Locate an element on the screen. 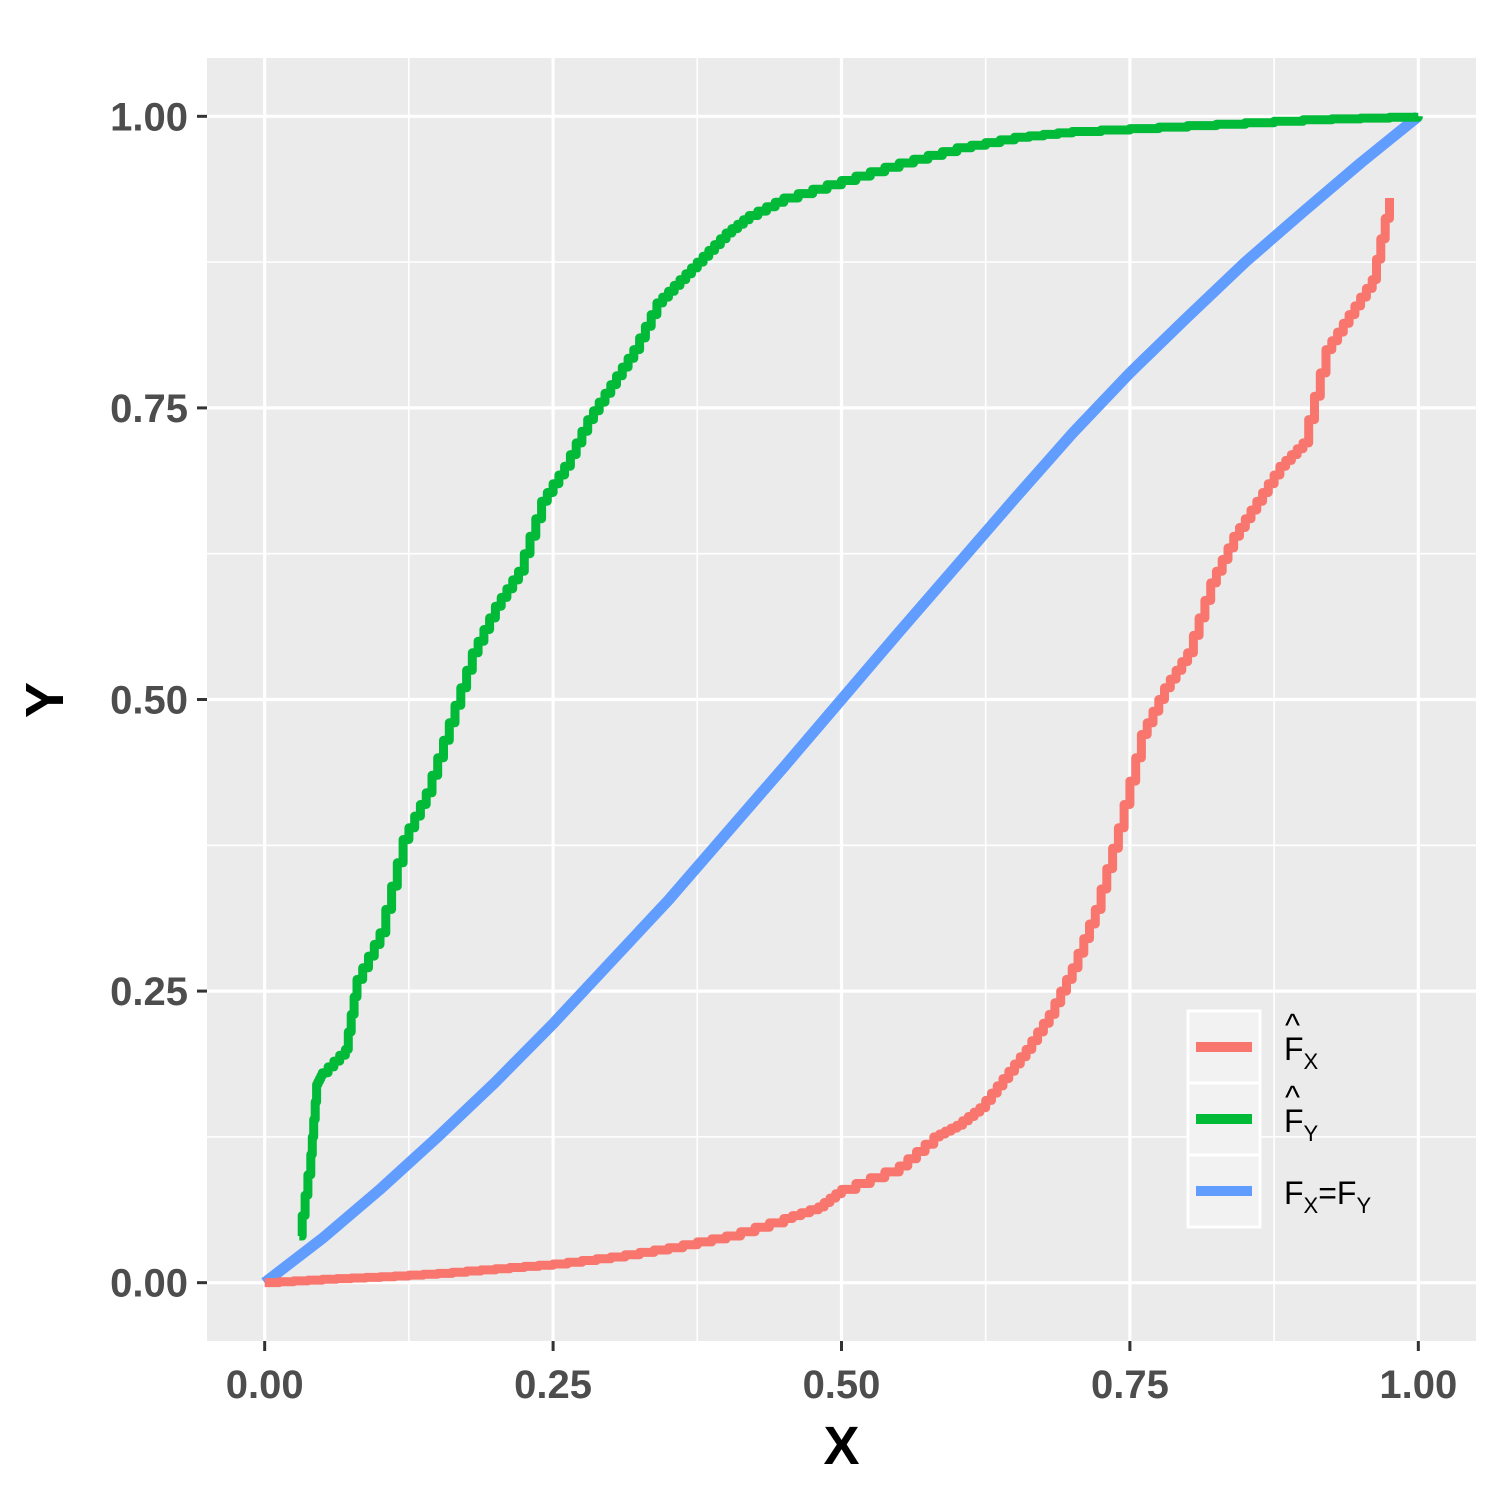 This screenshot has height=1500, width=1500. y-tick-label: 1.00 is located at coordinates (149, 117).